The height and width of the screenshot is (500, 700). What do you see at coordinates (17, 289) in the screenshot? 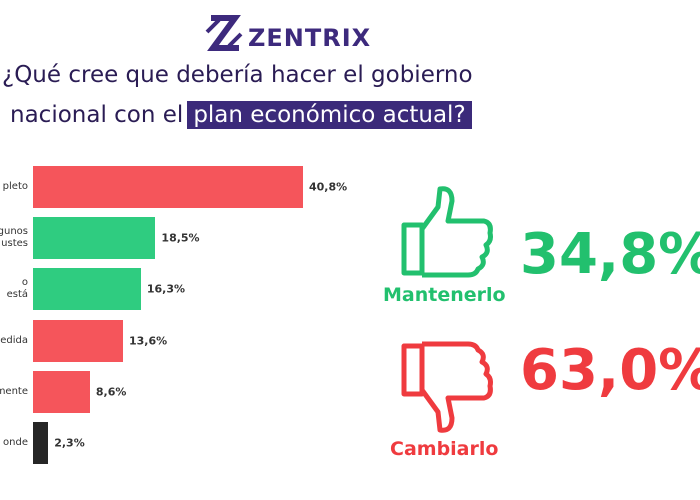
I see `category-label: o está` at bounding box center [17, 289].